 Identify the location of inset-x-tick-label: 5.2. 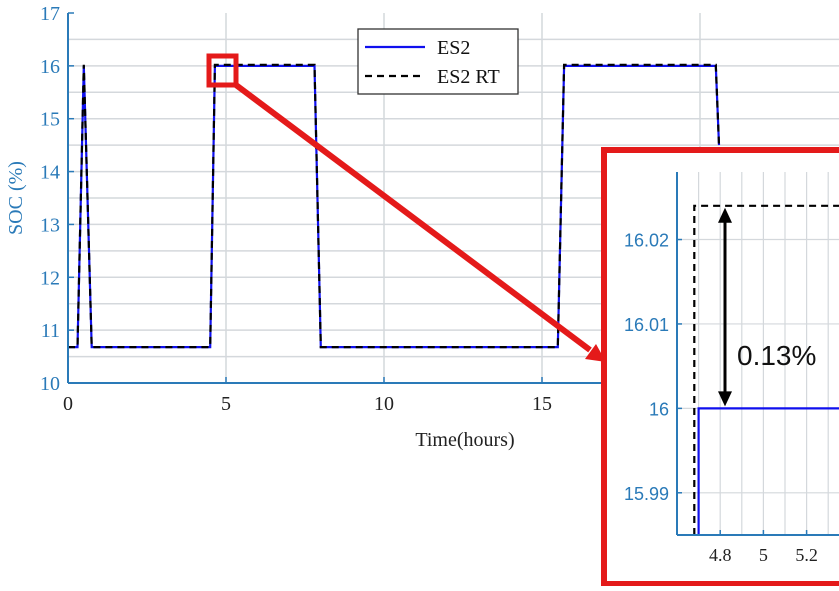
(806, 555).